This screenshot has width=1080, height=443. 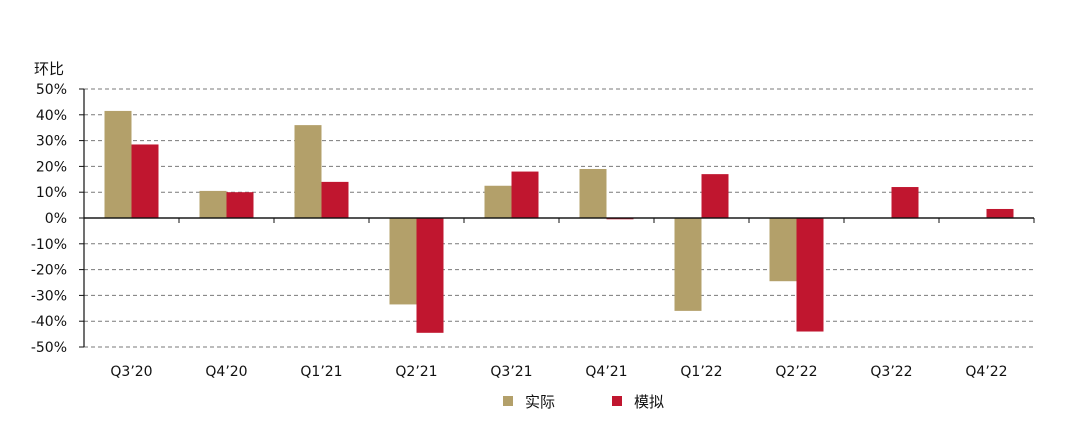 What do you see at coordinates (321, 372) in the screenshot?
I see `x-tick-label: Q1’21` at bounding box center [321, 372].